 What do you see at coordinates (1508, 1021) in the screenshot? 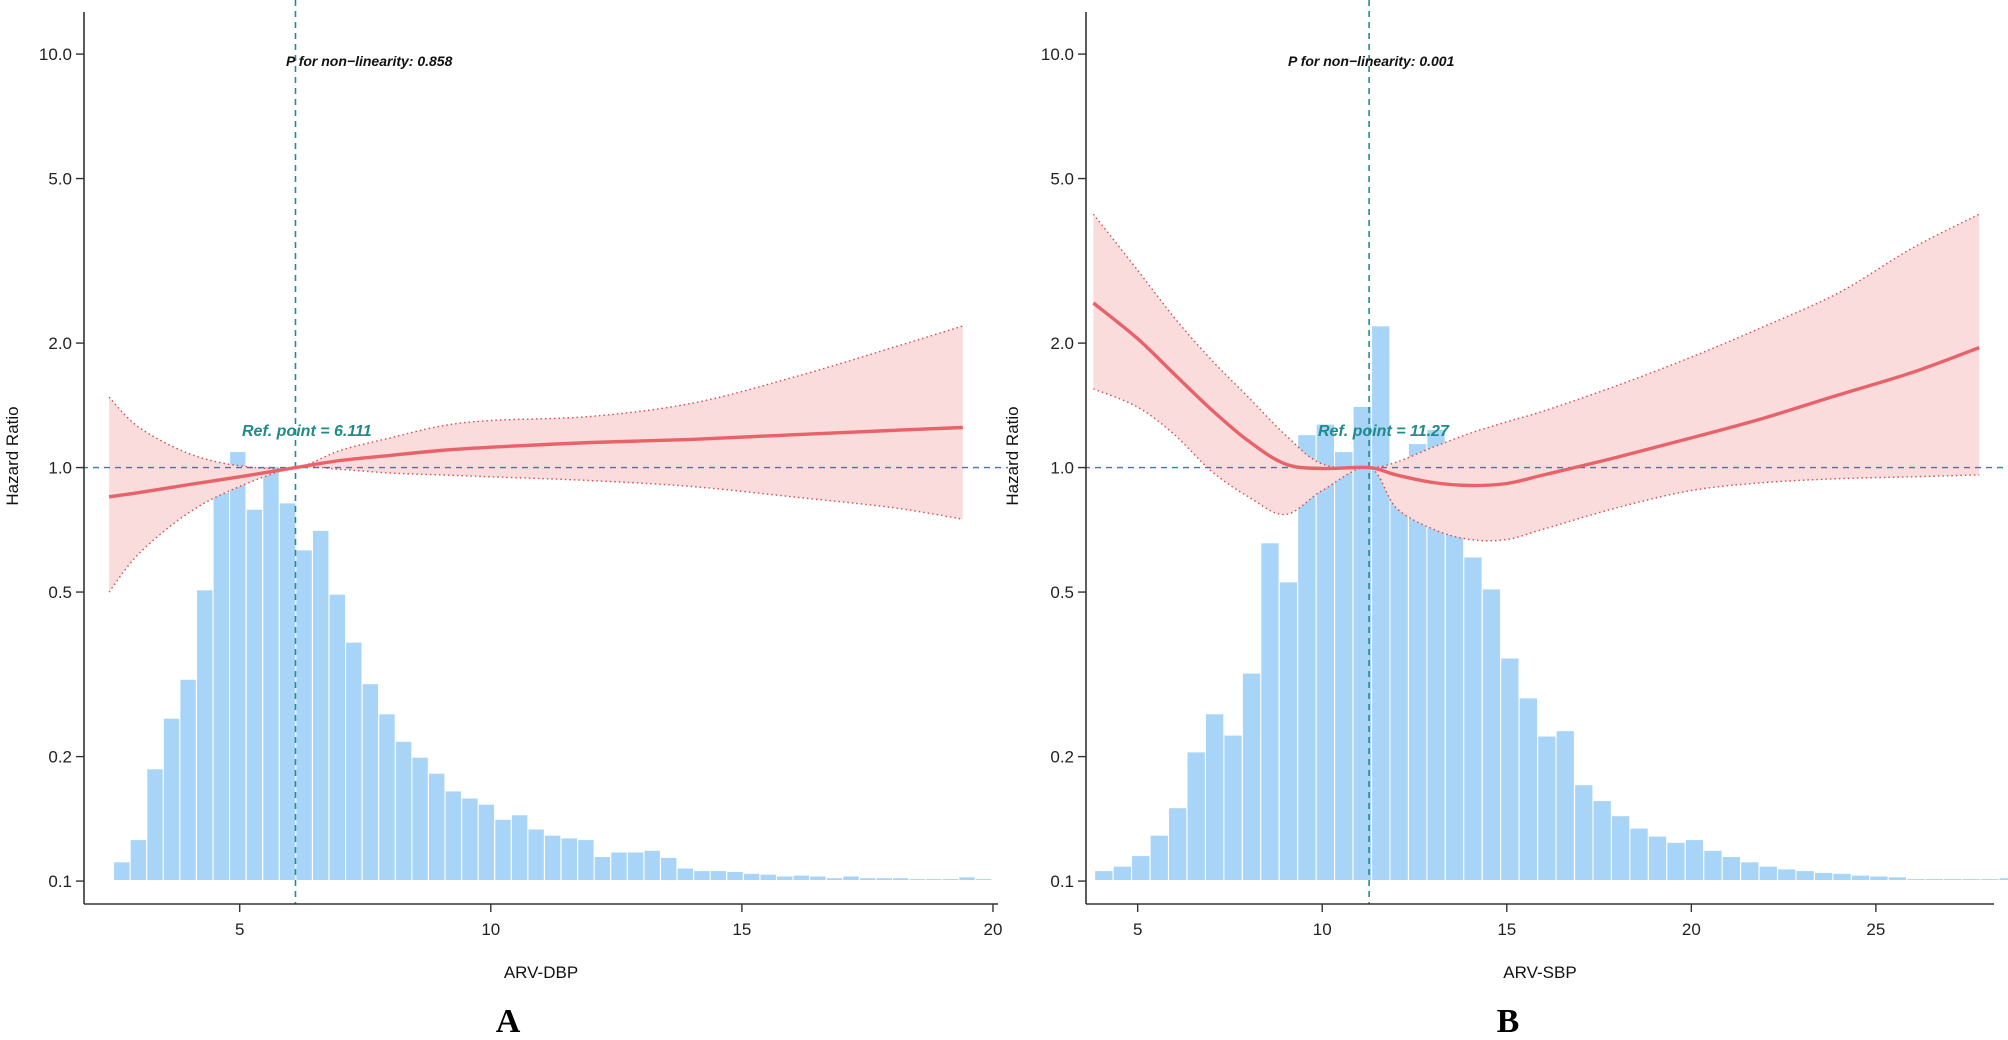
I see `panel-letter: B` at bounding box center [1508, 1021].